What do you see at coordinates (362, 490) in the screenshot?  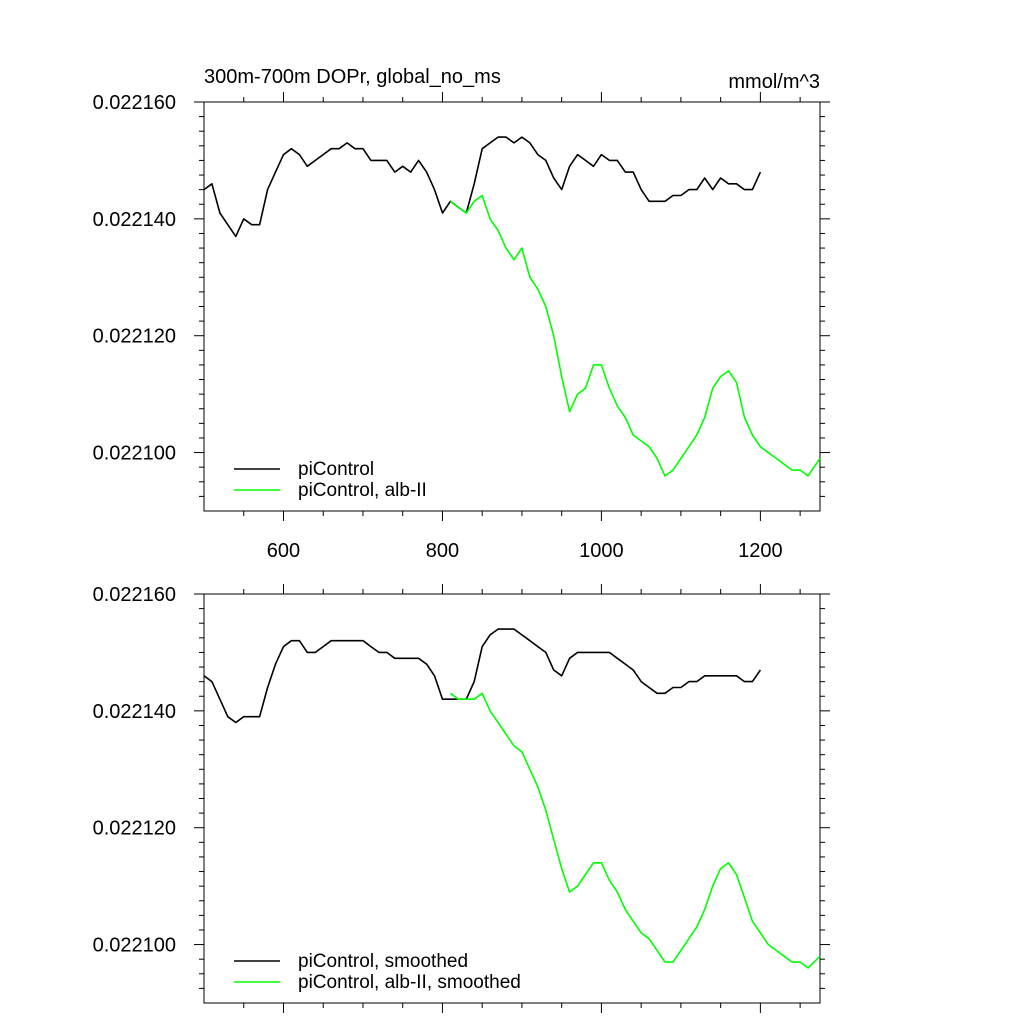 I see `legend-label: piControl, alb-II` at bounding box center [362, 490].